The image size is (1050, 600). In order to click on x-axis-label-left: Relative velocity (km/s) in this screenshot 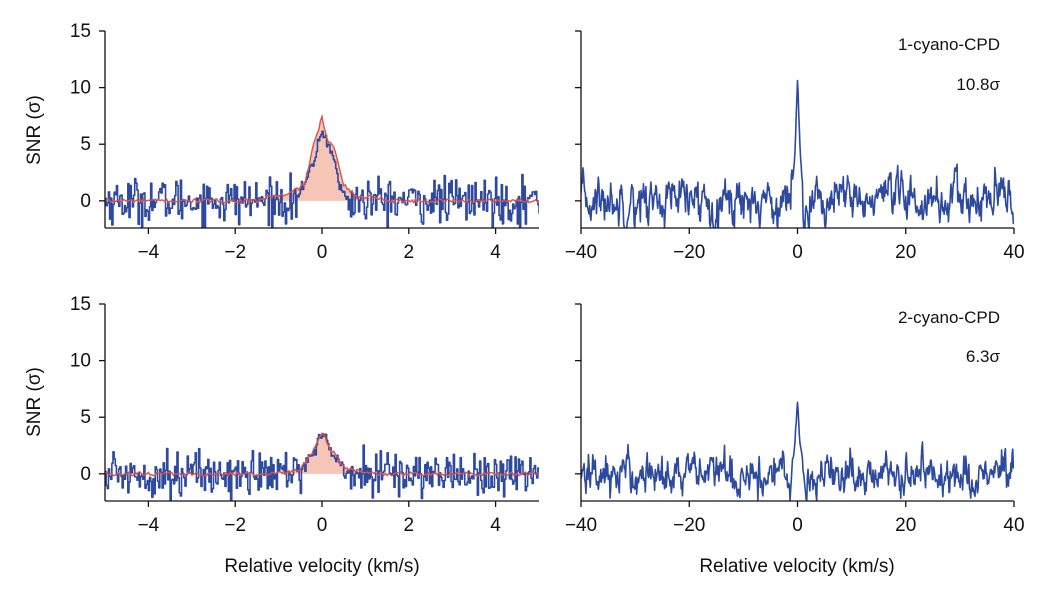, I will do `click(321, 566)`.